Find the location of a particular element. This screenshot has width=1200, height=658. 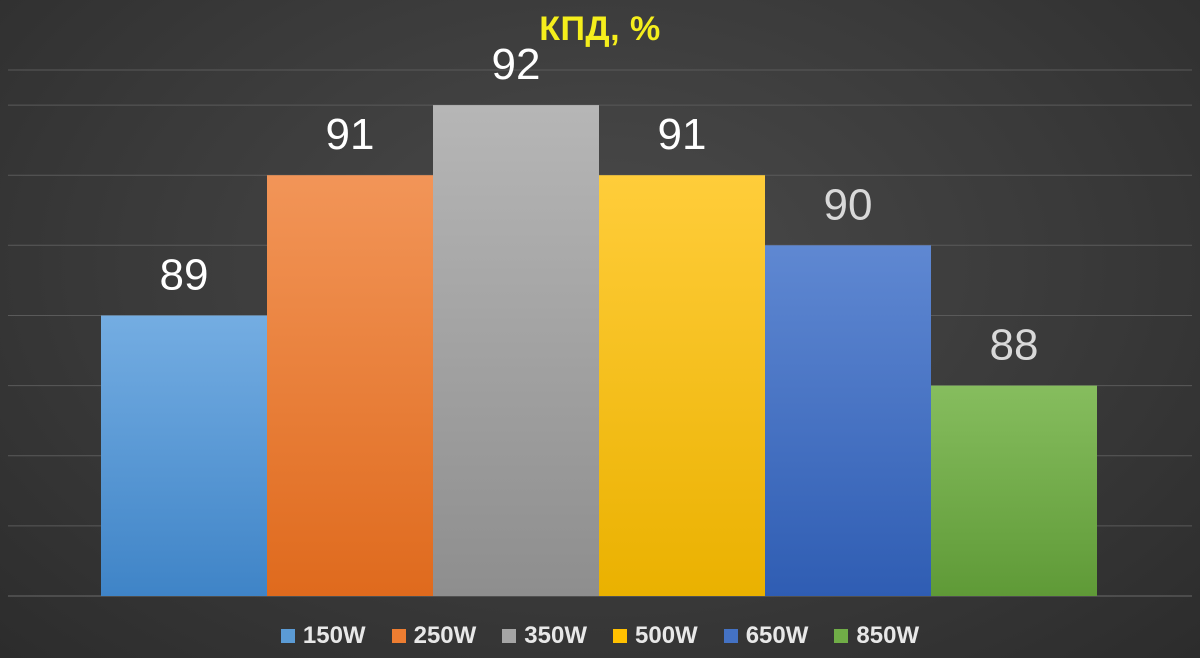

data-label-350W: 92 is located at coordinates (516, 64).